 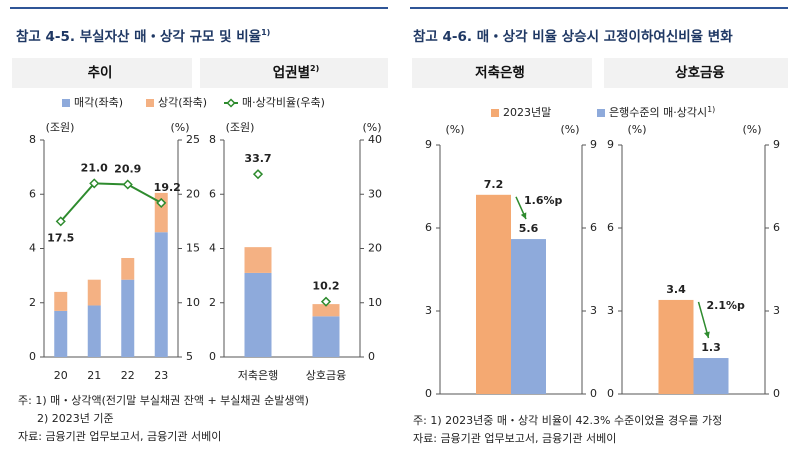 I want to click on subtitle-text: 업권별, so click(x=291, y=73).